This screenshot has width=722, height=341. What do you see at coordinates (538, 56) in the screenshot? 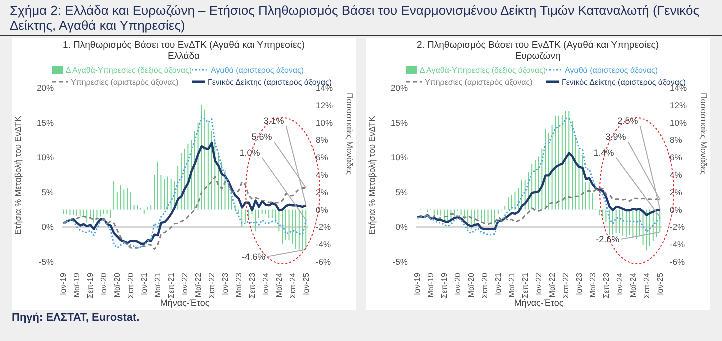
I see `chart-subtitle: Ευρωζώνη` at bounding box center [538, 56].